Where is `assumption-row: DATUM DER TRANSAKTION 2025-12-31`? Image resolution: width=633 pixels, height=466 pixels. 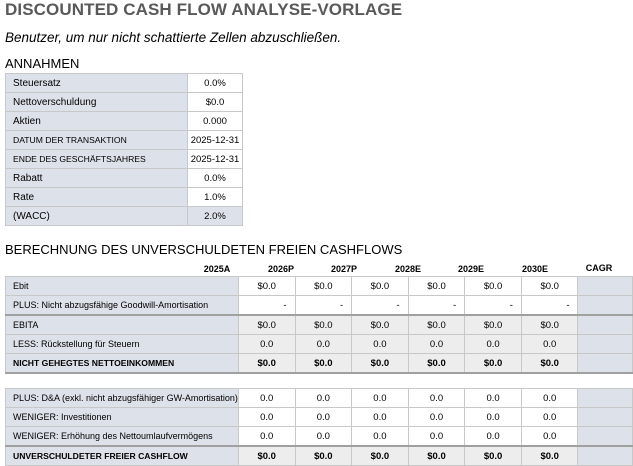 assumption-row: DATUM DER TRANSAKTION 2025-12-31 is located at coordinates (124, 140).